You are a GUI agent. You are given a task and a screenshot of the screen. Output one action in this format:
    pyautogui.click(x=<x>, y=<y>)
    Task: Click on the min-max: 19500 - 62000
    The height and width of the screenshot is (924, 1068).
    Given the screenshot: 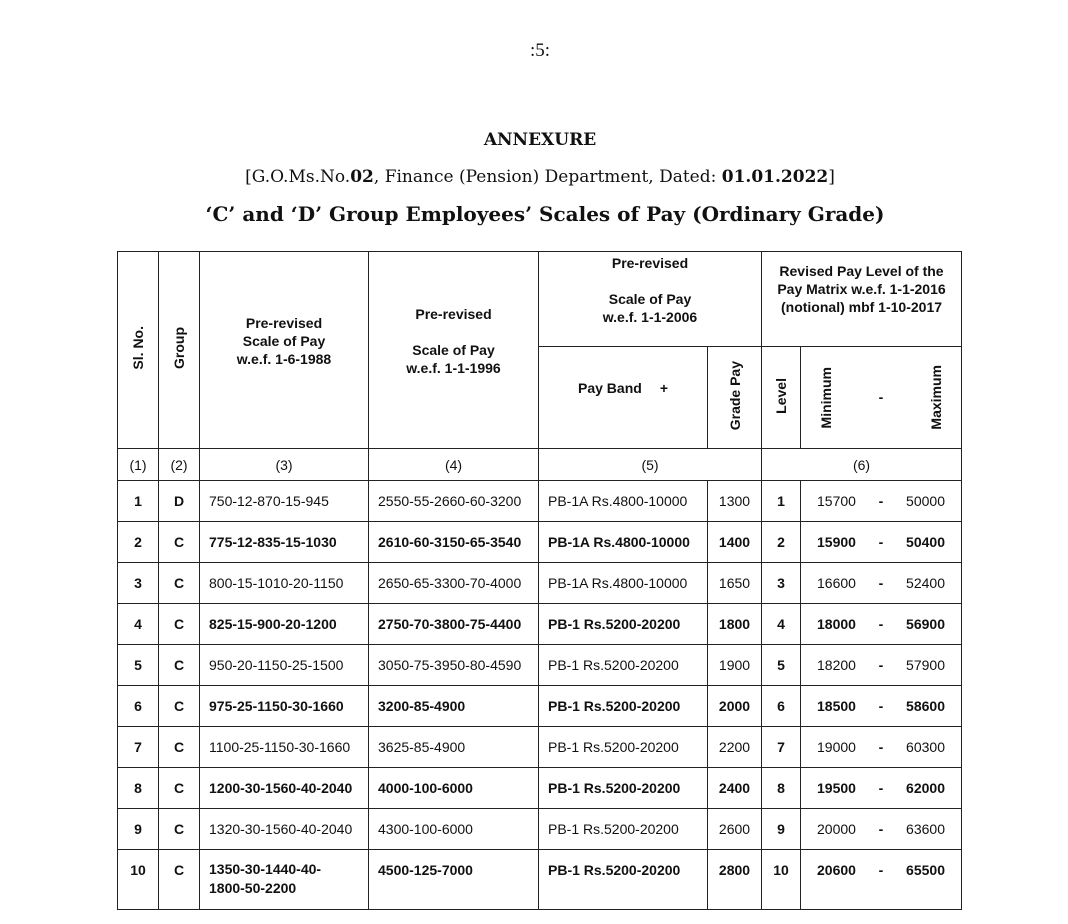 What is the action you would take?
    pyautogui.click(x=881, y=788)
    